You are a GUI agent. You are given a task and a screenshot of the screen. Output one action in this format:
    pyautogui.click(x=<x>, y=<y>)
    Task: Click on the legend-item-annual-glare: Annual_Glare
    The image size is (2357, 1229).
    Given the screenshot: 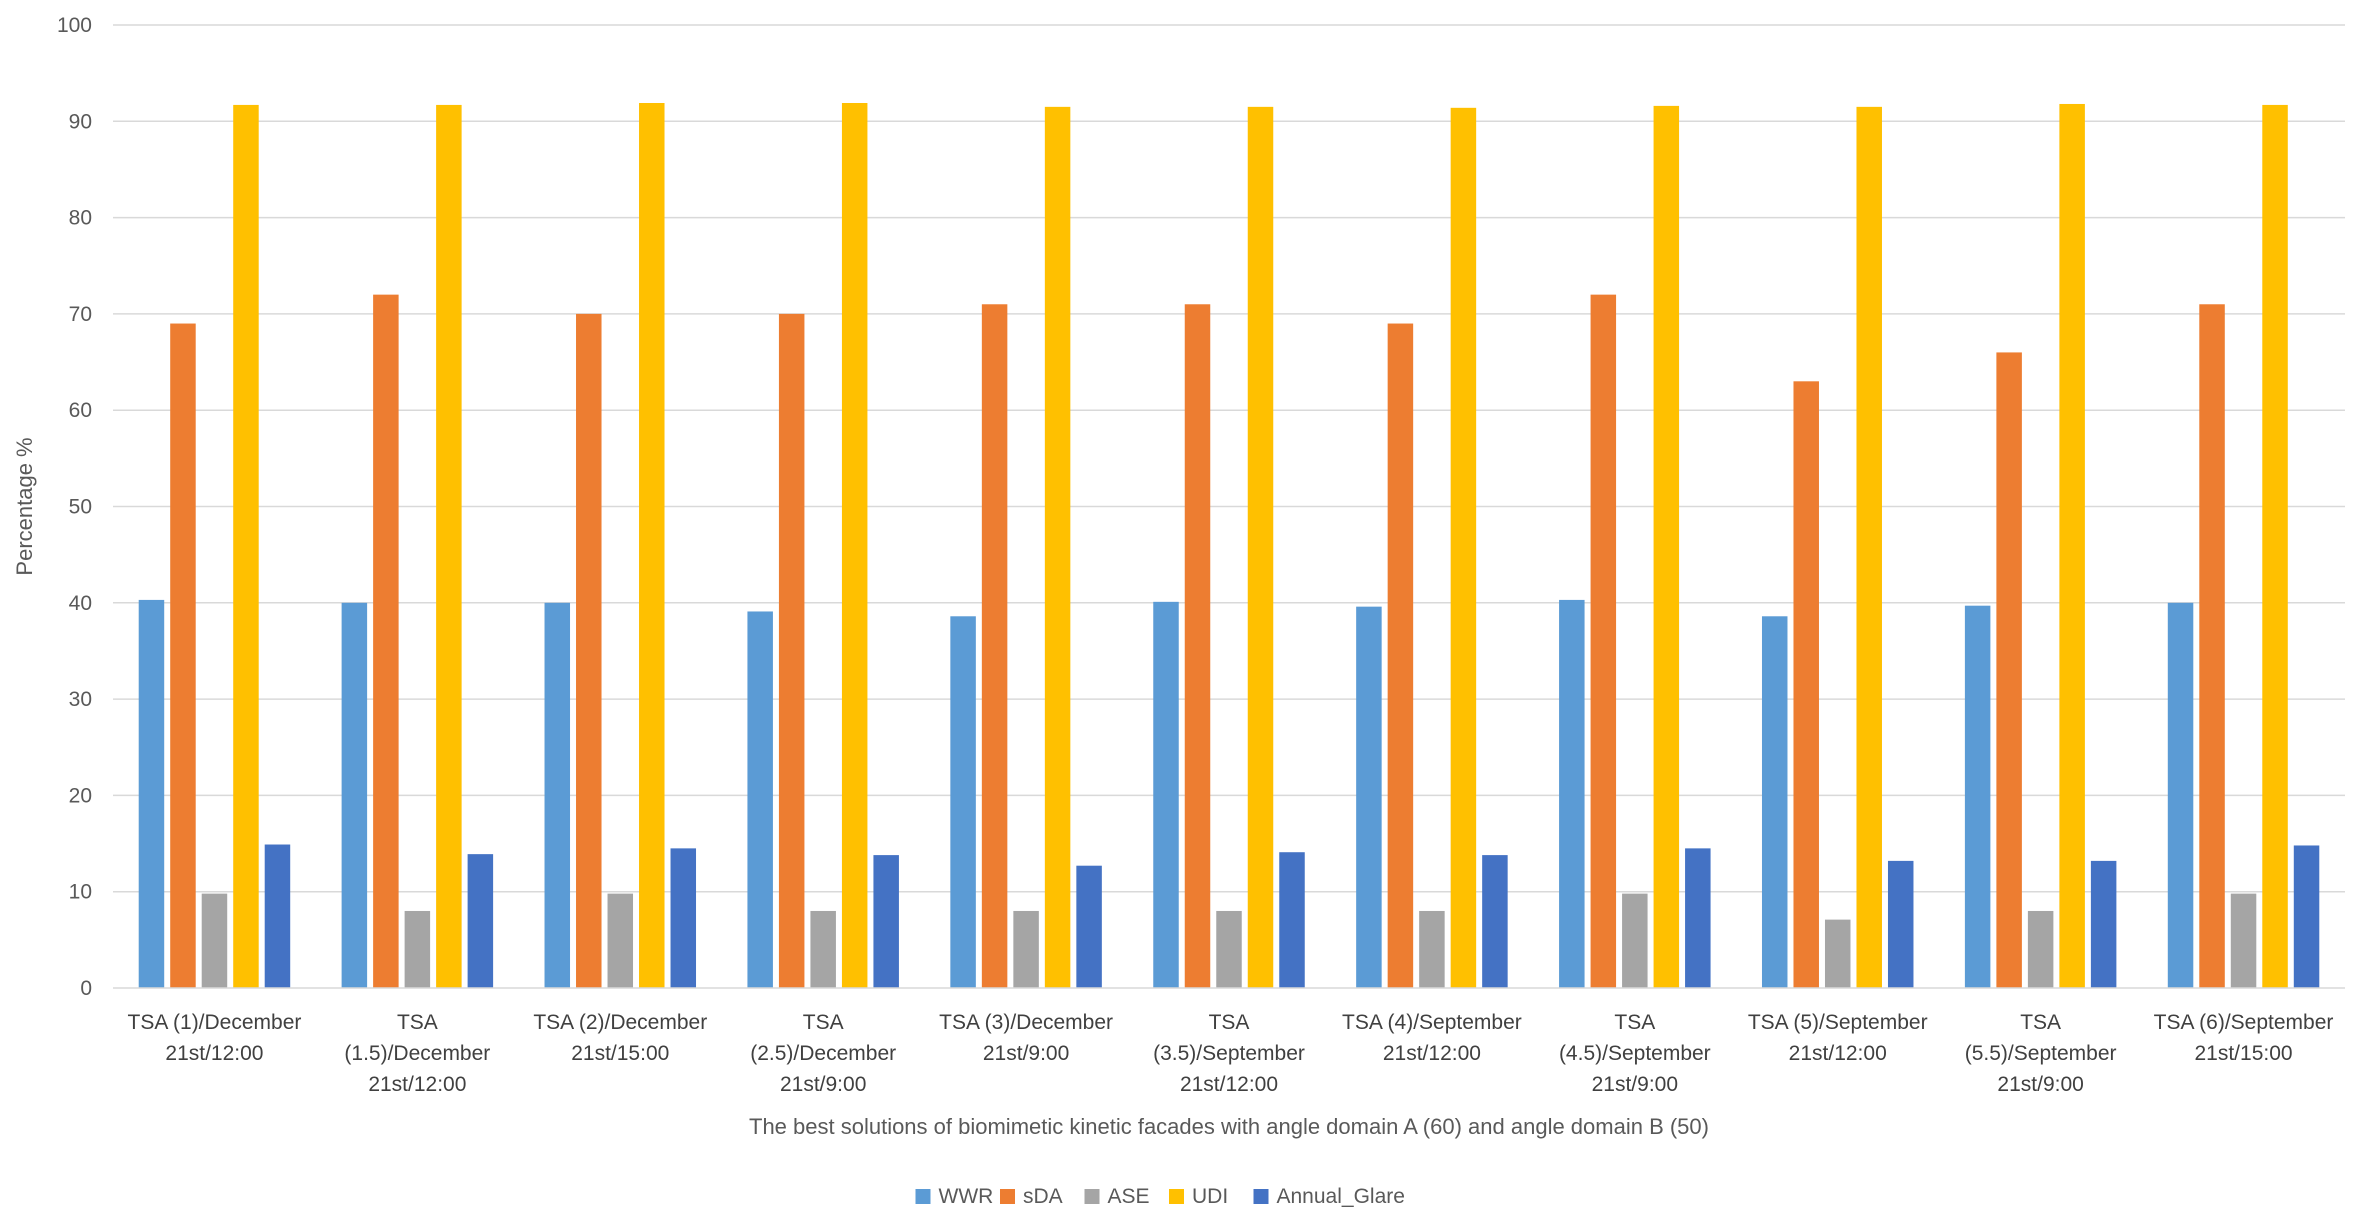 What is the action you would take?
    pyautogui.click(x=1329, y=1196)
    